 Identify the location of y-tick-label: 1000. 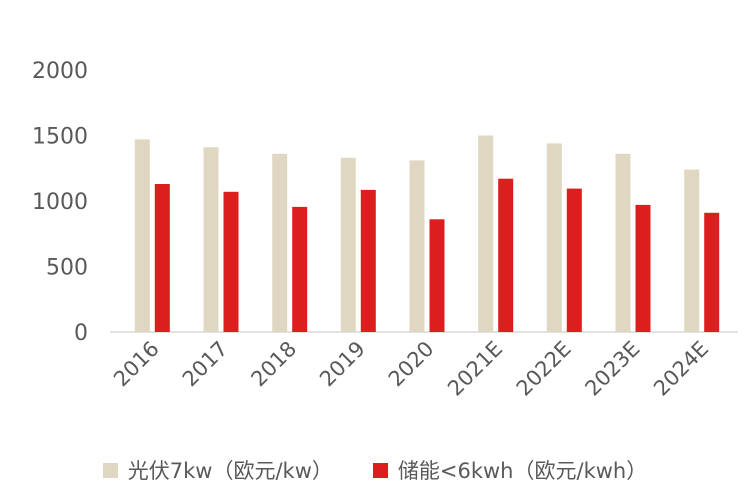
(60, 202).